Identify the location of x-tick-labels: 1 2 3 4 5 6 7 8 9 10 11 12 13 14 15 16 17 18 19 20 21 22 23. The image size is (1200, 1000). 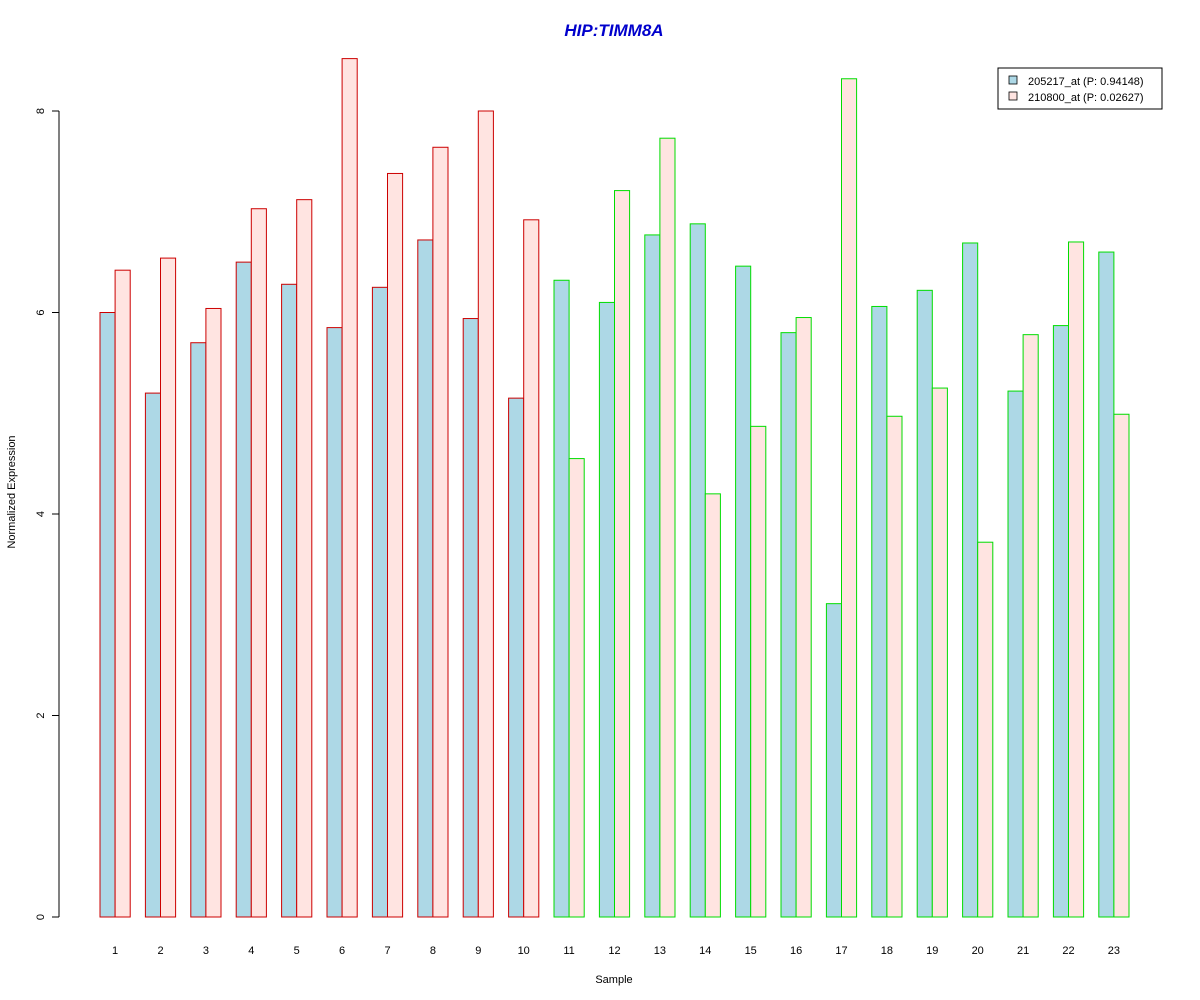
(616, 951).